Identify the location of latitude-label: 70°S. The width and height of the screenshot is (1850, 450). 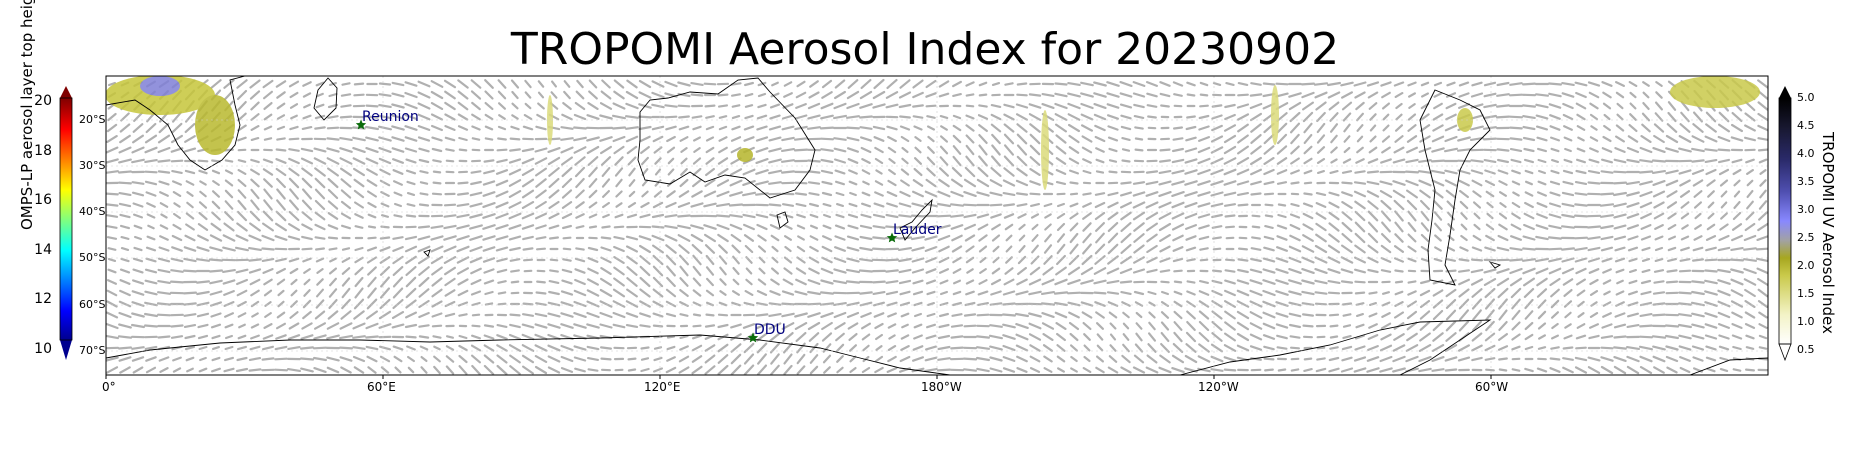
(92, 350).